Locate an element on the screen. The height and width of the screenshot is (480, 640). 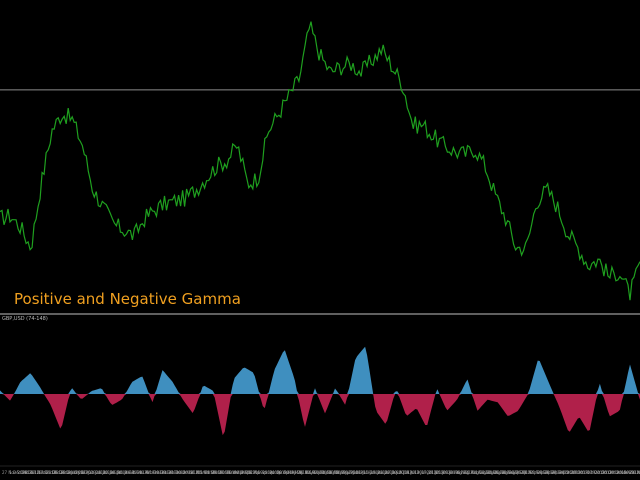
x-axis-tick-label: 9 Jul 2019 is located at coordinates (417, 472).